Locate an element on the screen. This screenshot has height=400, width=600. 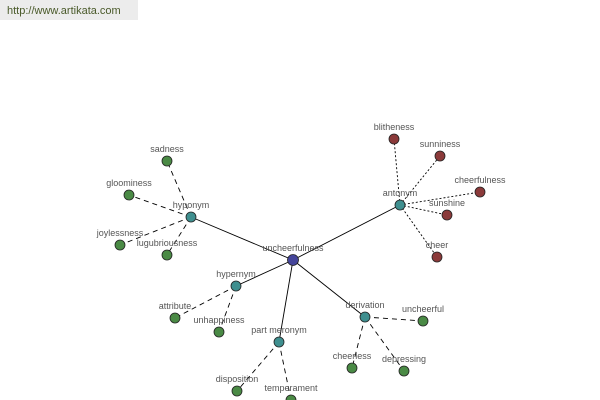
relation-node-hypernym-dot is located at coordinates (236, 286).